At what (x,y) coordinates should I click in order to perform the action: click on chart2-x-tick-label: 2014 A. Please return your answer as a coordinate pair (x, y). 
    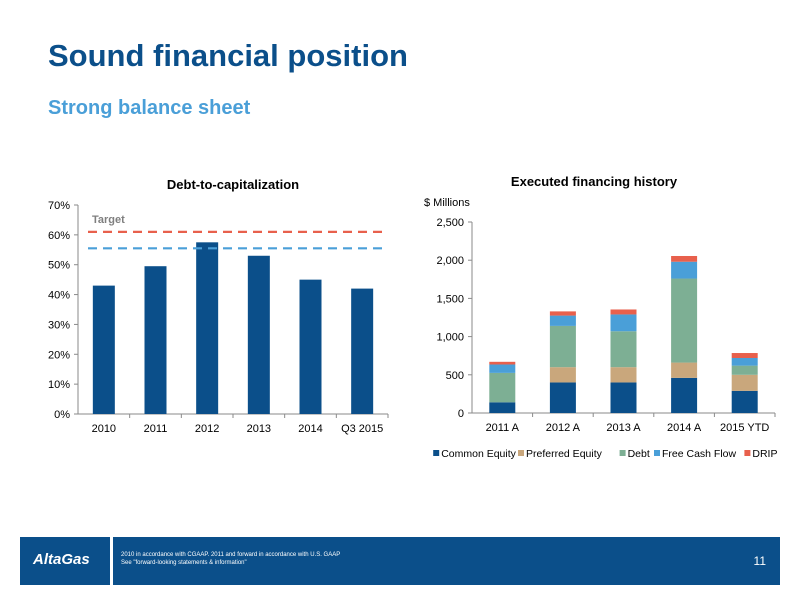
    Looking at the image, I should click on (684, 428).